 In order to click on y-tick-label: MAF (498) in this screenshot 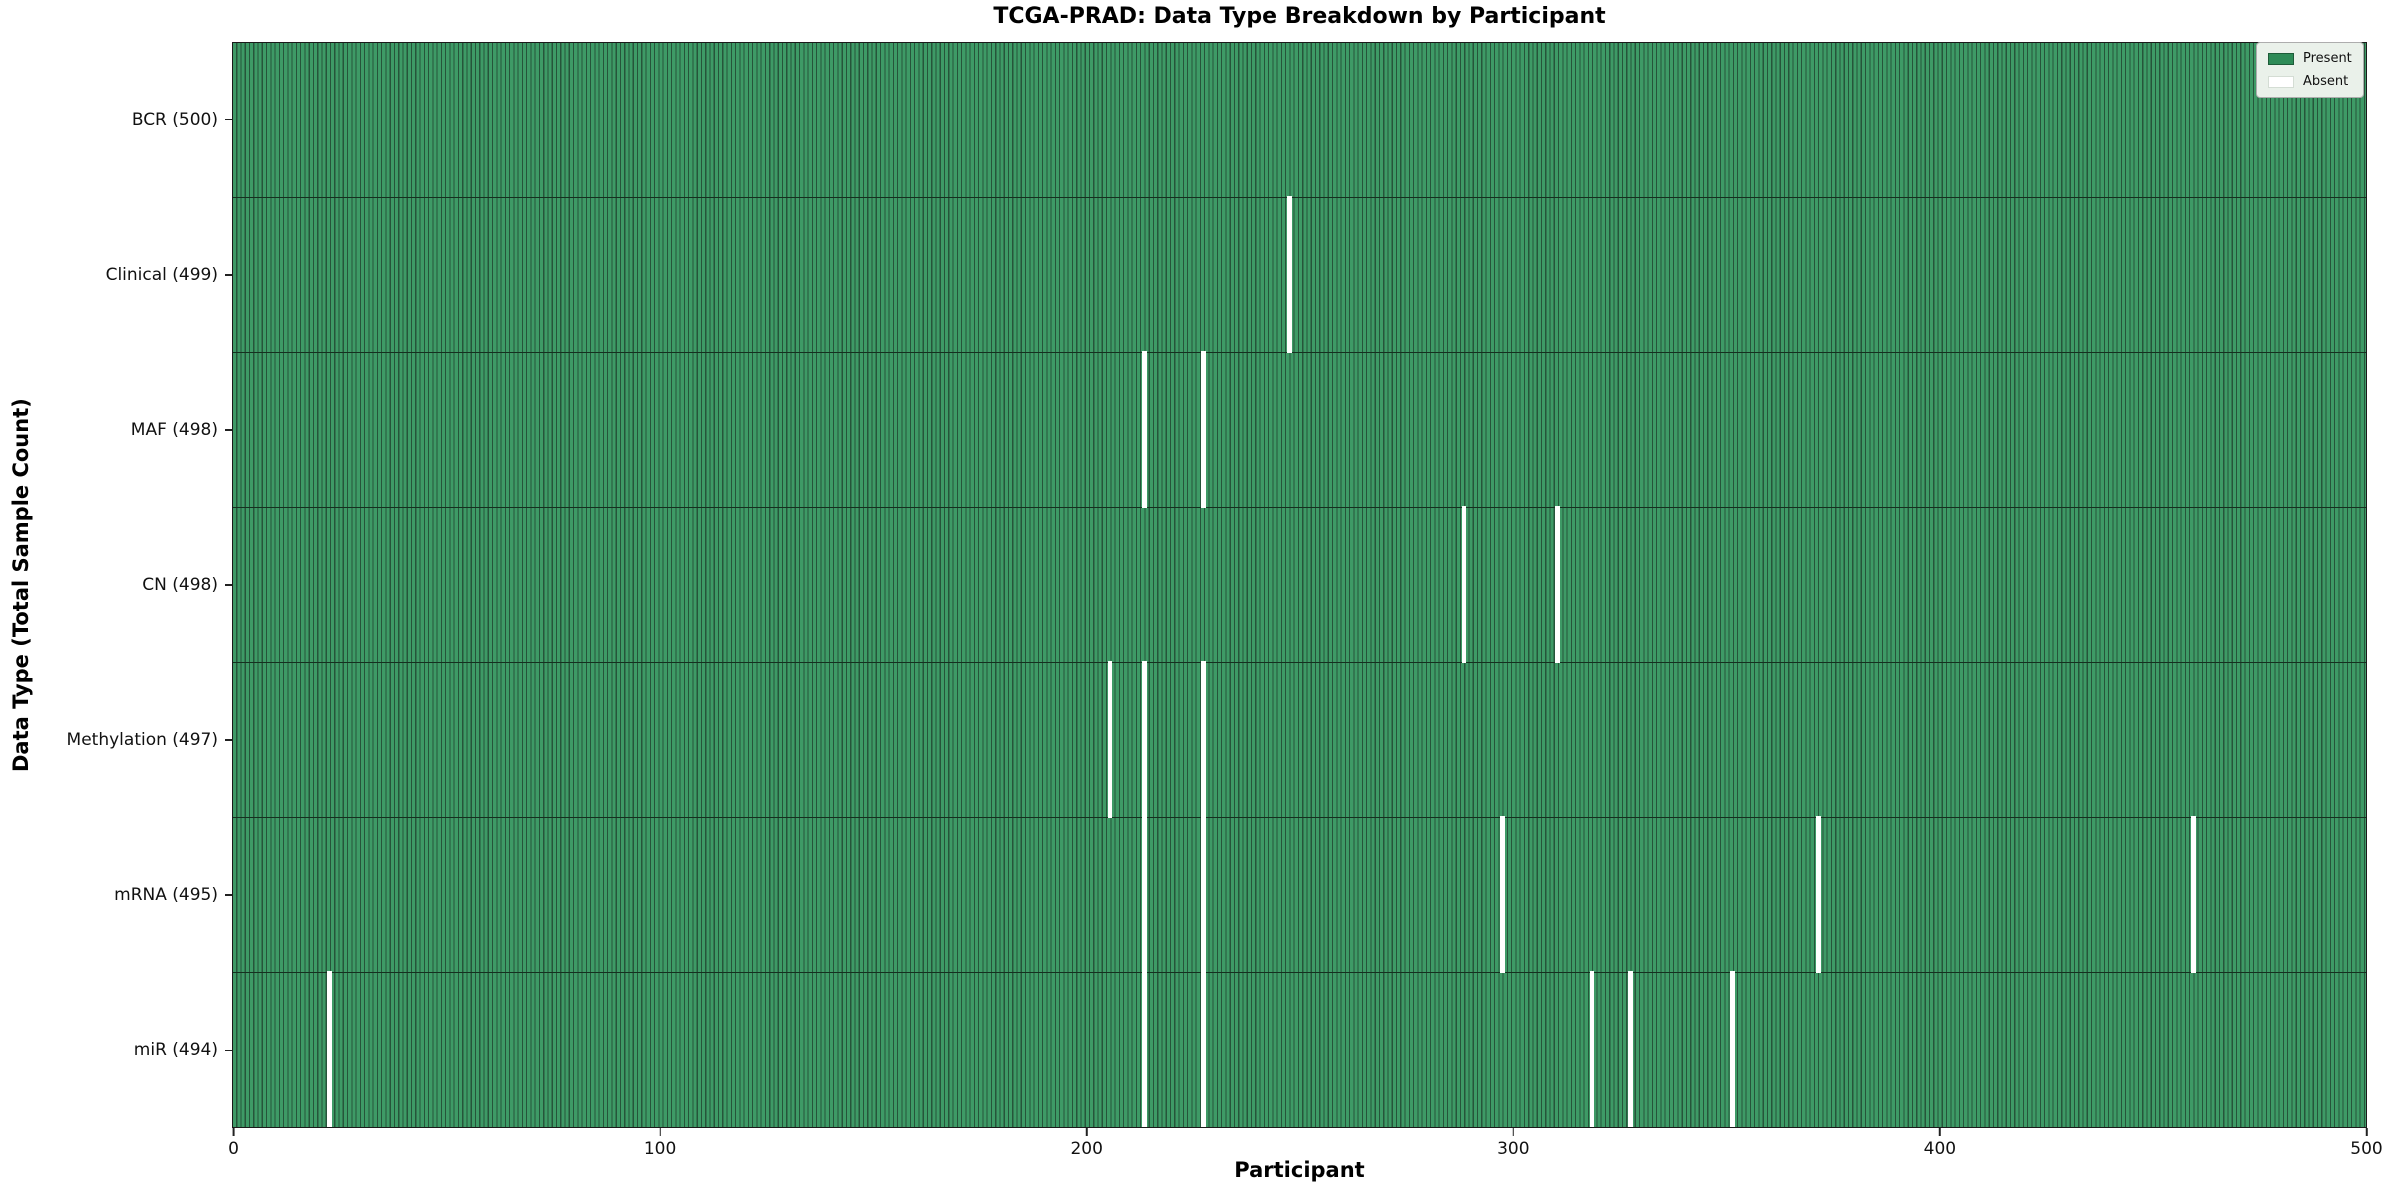, I will do `click(174, 429)`.